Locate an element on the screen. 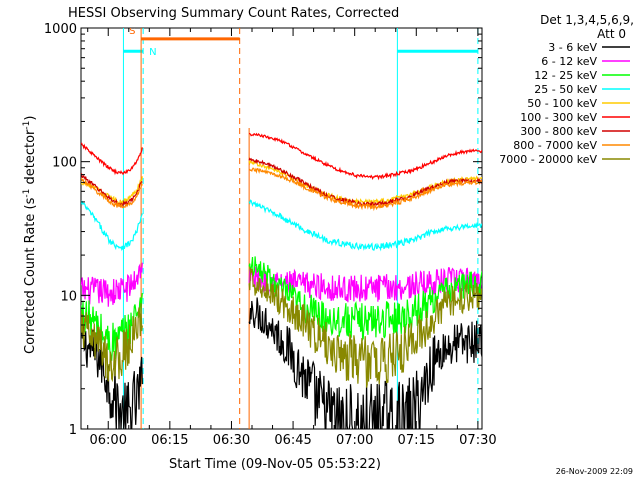 Image resolution: width=640 pixels, height=480 pixels. x-tick-label: 07:30 is located at coordinates (477, 440).